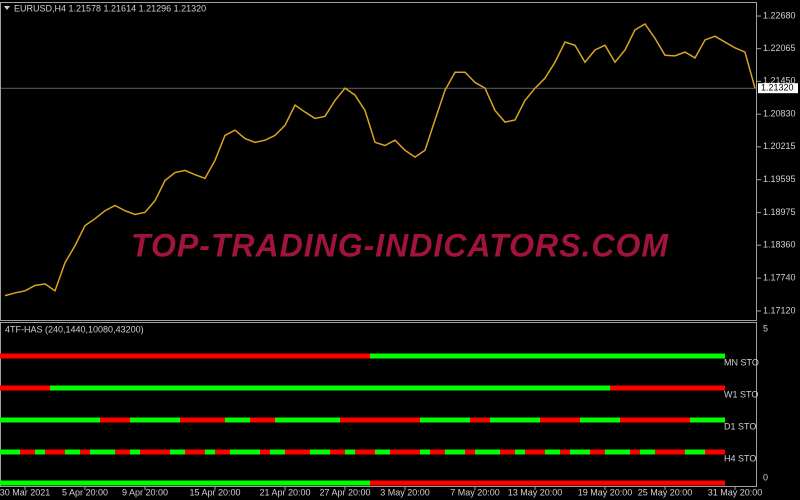 The width and height of the screenshot is (800, 500). Describe the element at coordinates (779, 146) in the screenshot. I see `y-tick-label: 1.20215` at that location.